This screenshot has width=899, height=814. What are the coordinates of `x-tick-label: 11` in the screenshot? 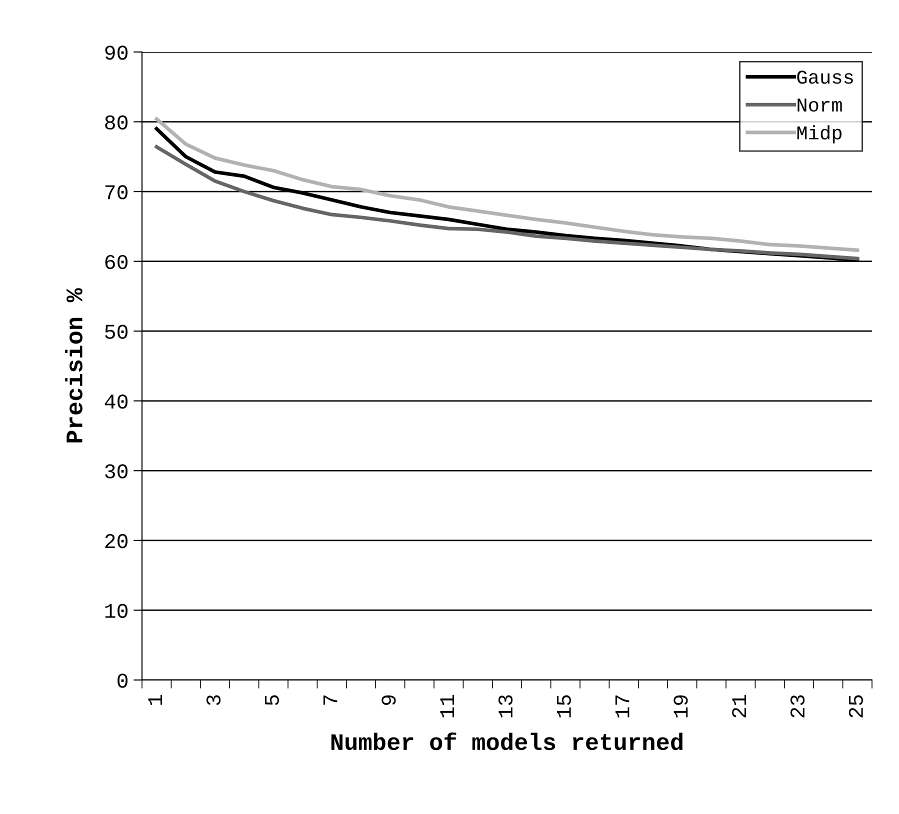 It's located at (447, 706).